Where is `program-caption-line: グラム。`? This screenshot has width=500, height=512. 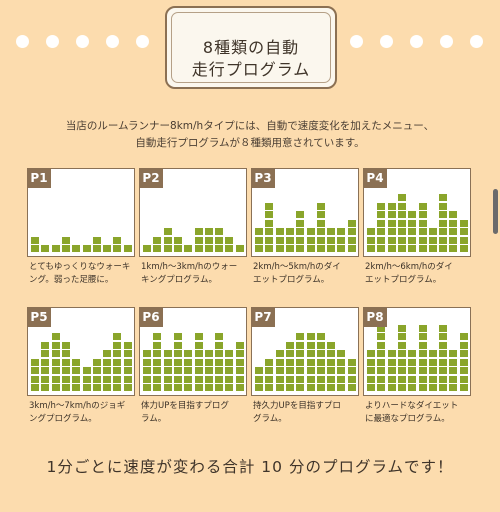
program-caption-line: グラム。 is located at coordinates (270, 419).